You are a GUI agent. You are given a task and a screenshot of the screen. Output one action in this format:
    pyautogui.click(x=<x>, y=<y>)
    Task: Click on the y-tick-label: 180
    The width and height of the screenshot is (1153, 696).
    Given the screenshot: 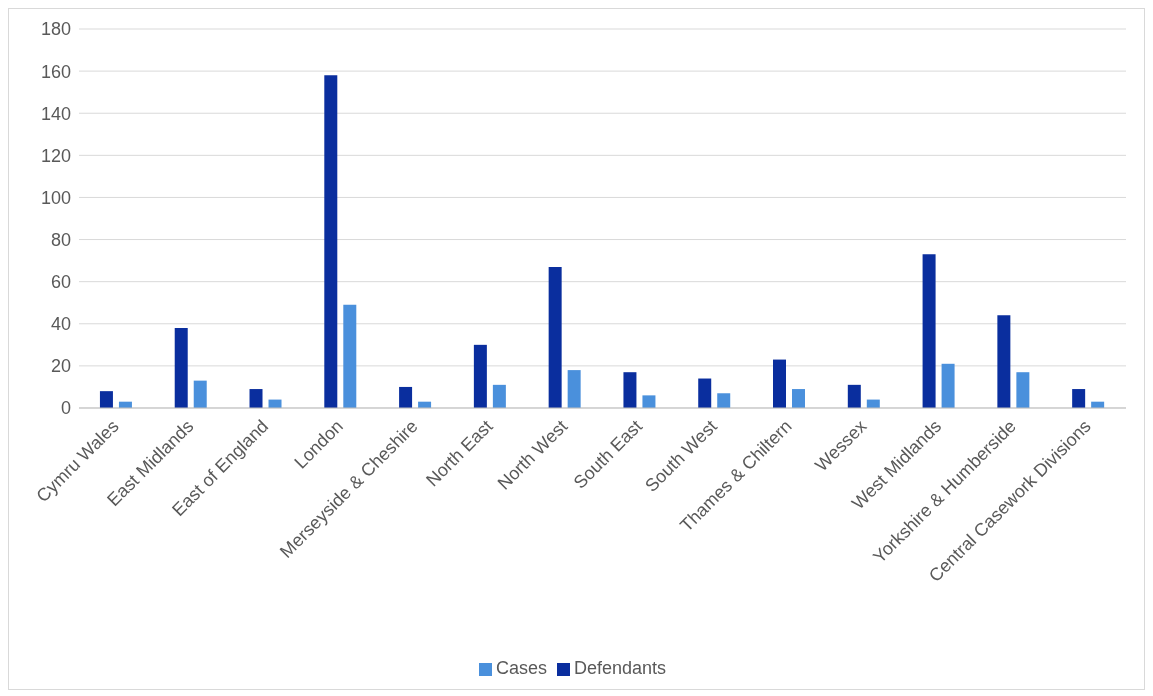 What is the action you would take?
    pyautogui.click(x=55, y=29)
    